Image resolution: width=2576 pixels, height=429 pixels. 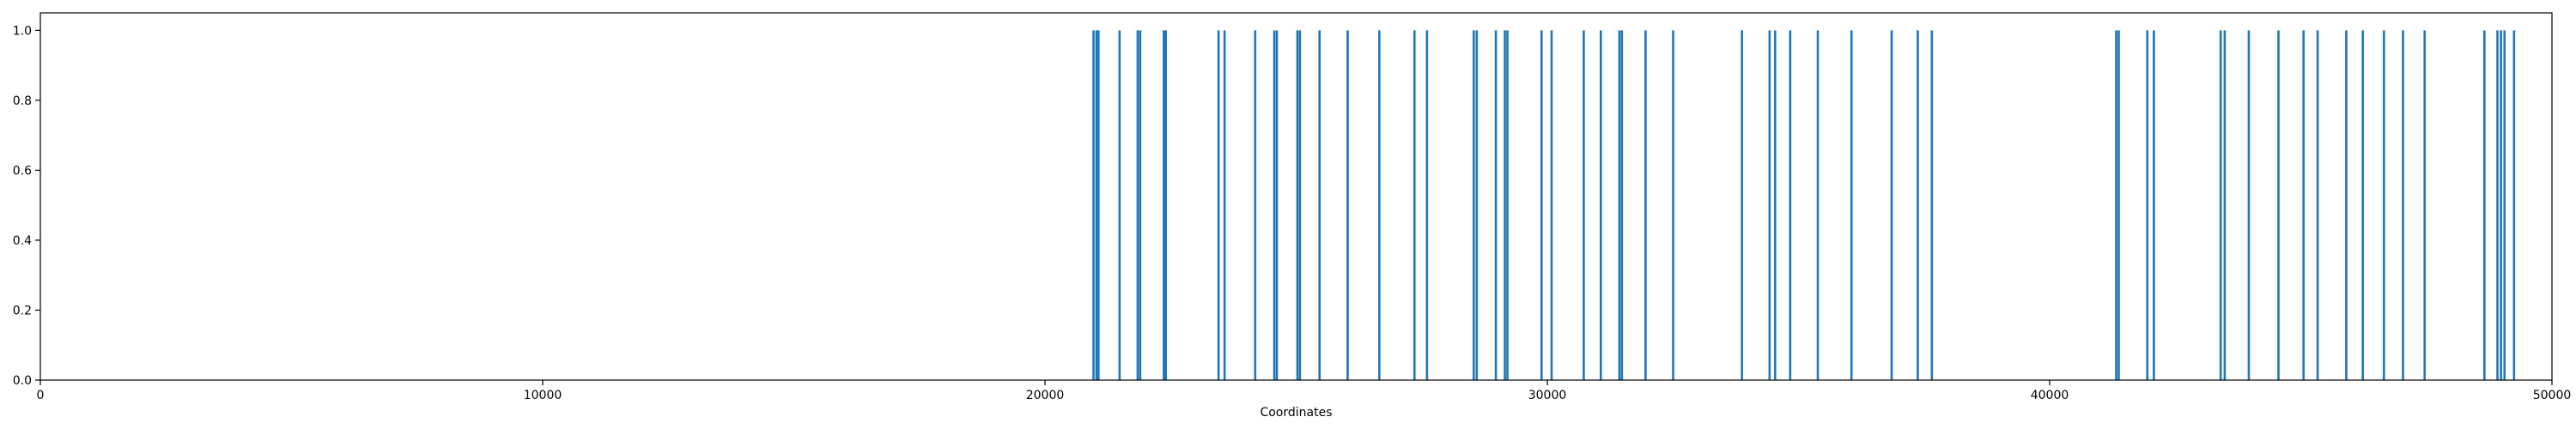 What do you see at coordinates (1296, 413) in the screenshot?
I see `x-axis-title: Coordinates` at bounding box center [1296, 413].